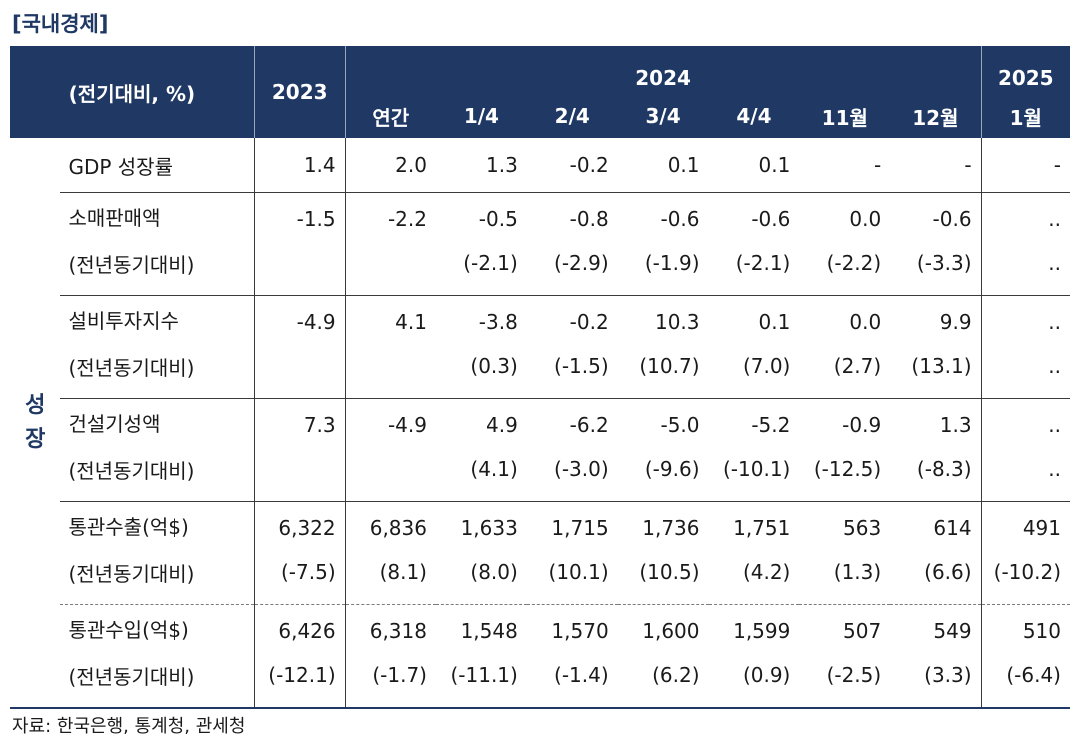  Describe the element at coordinates (1025, 676) in the screenshot. I see `table-cell: (-6.4)` at that location.